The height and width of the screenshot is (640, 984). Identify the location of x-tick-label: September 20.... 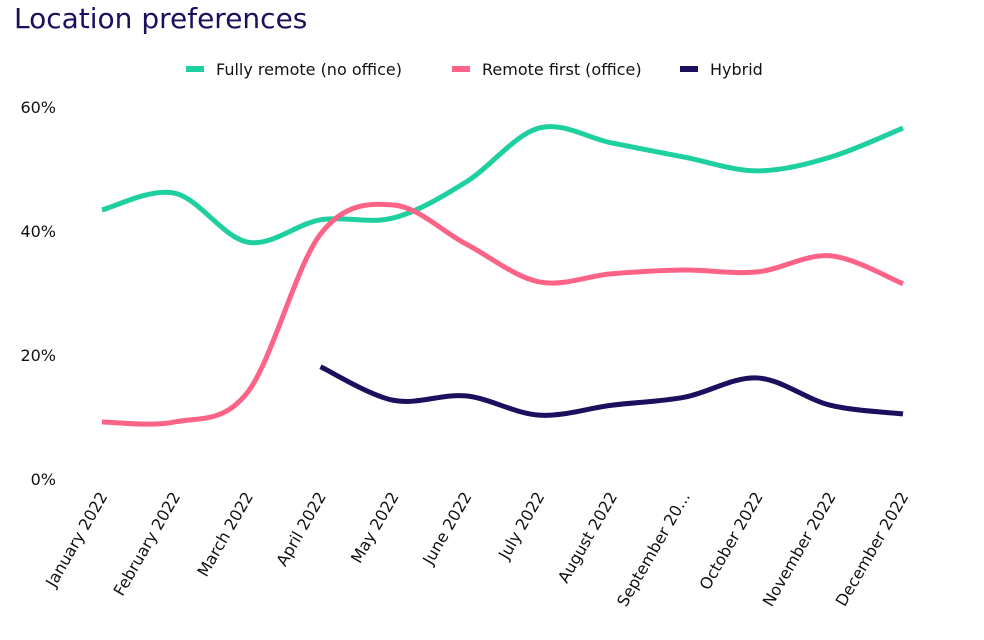
(653, 549).